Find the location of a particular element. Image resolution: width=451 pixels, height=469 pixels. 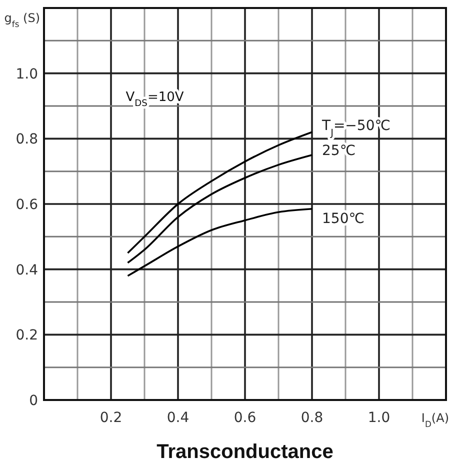

text: Transconductance is located at coordinates (245, 452).